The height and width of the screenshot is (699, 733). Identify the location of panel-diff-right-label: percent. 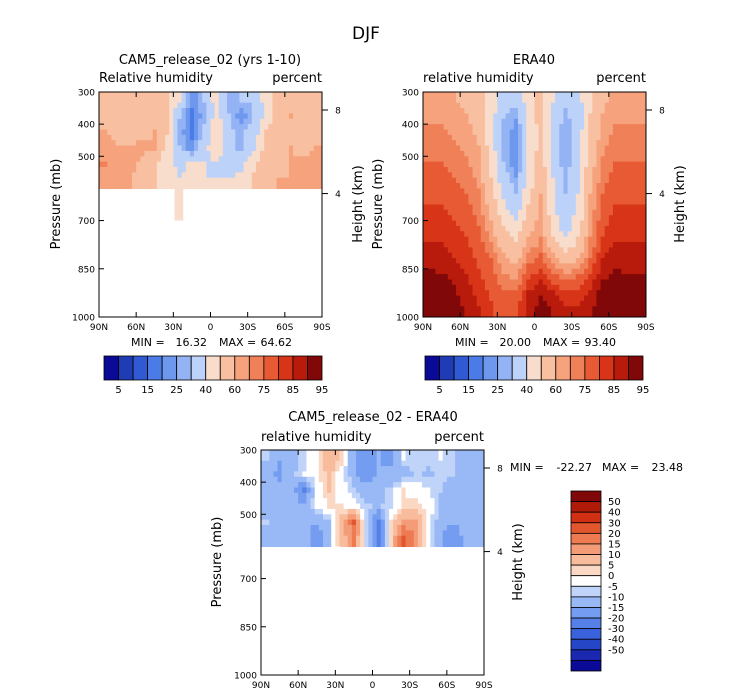
(459, 437).